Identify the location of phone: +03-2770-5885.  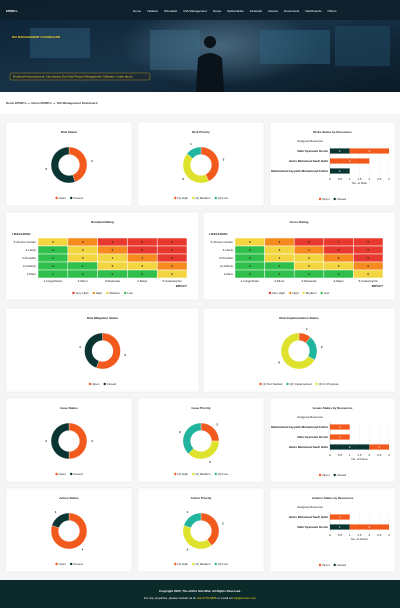
(206, 598).